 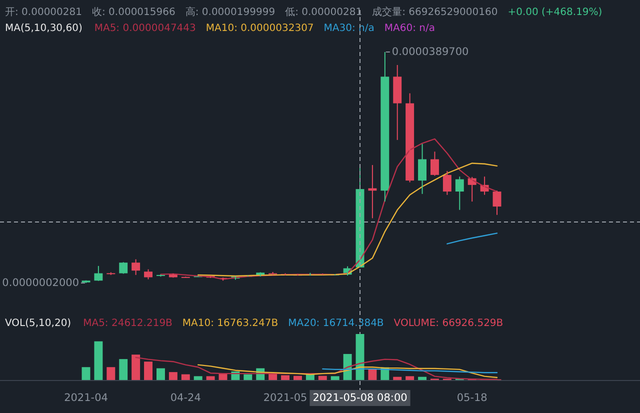 What do you see at coordinates (449, 323) in the screenshot?
I see `text: VOLUME: 66926.529B` at bounding box center [449, 323].